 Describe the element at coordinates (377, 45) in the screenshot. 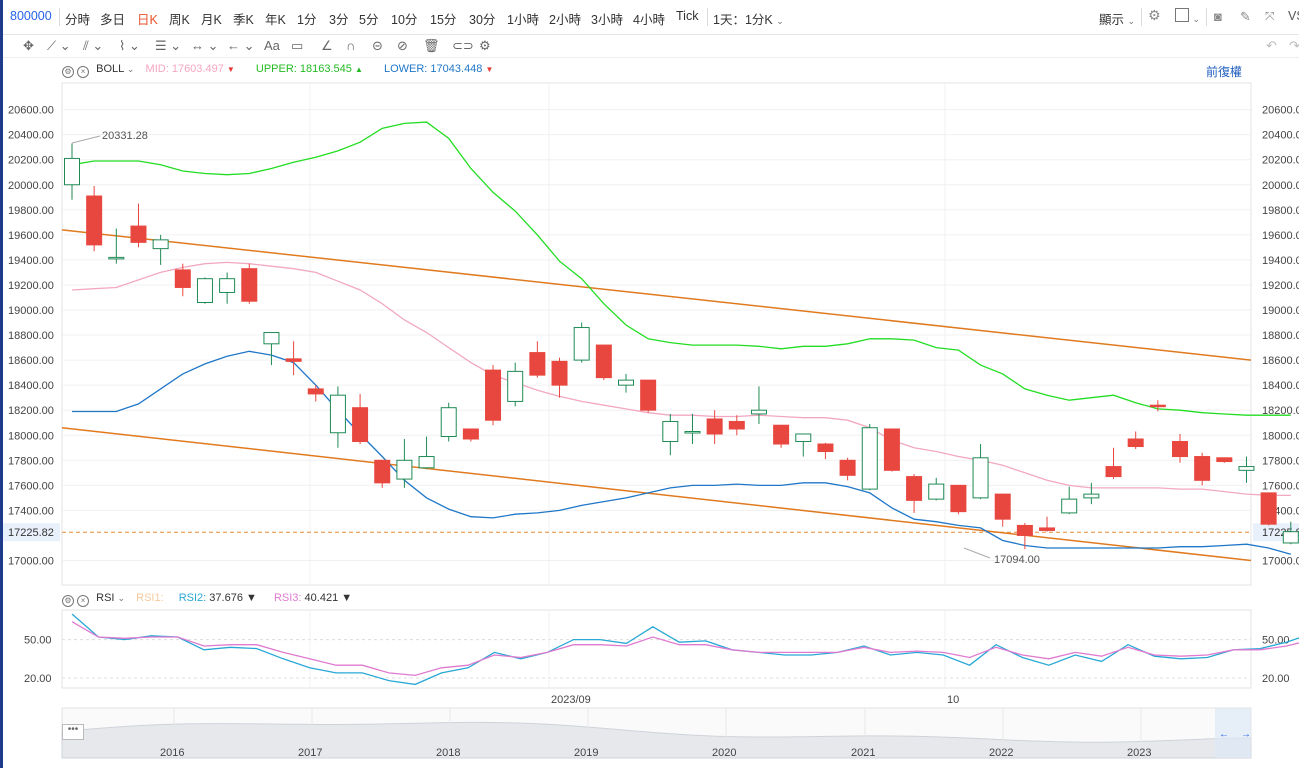

I see `lock-icon: ⊝` at that location.